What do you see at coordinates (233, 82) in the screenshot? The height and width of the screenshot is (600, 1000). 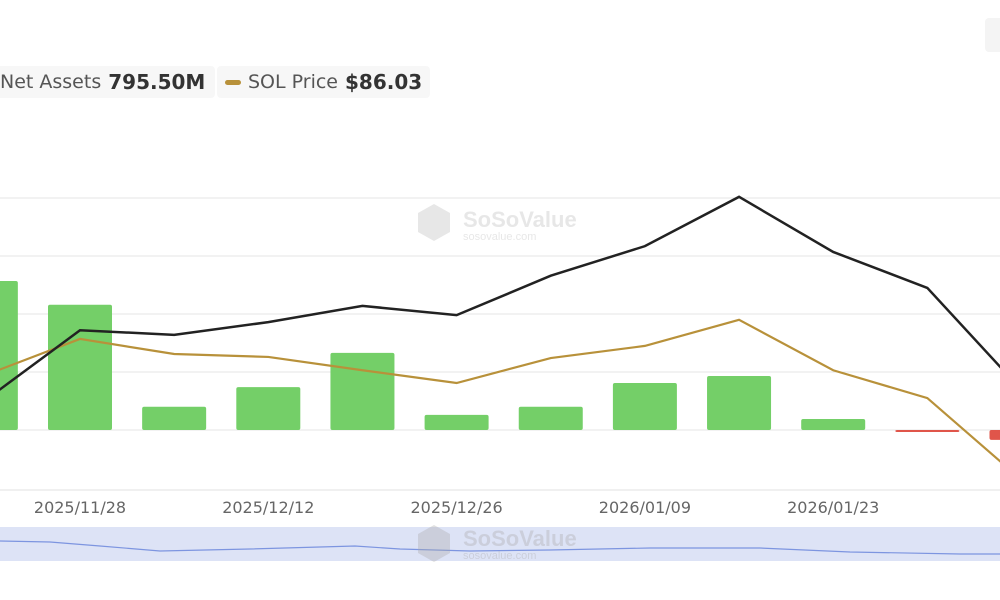 I see `legend-line-icon` at bounding box center [233, 82].